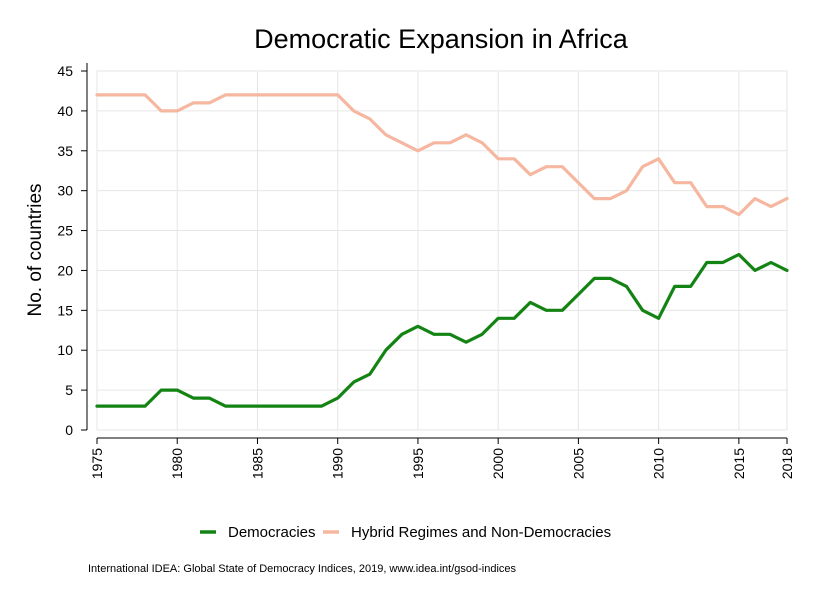 The image size is (824, 601). What do you see at coordinates (177, 463) in the screenshot?
I see `x-tick-label: 1980` at bounding box center [177, 463].